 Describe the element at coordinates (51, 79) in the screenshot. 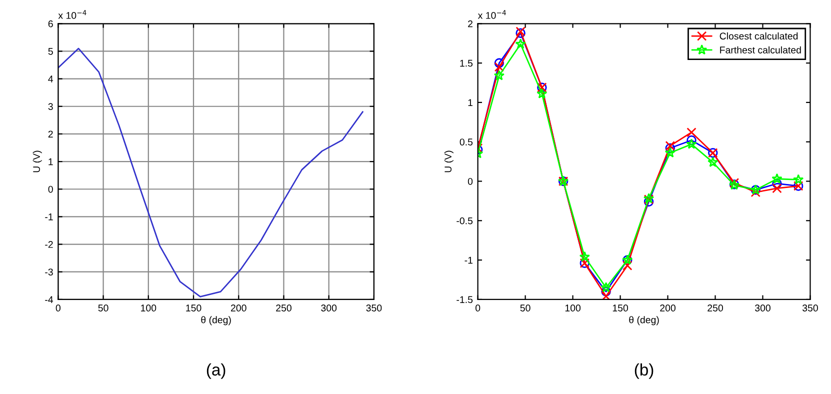

I see `y-tick-label: 4` at that location.